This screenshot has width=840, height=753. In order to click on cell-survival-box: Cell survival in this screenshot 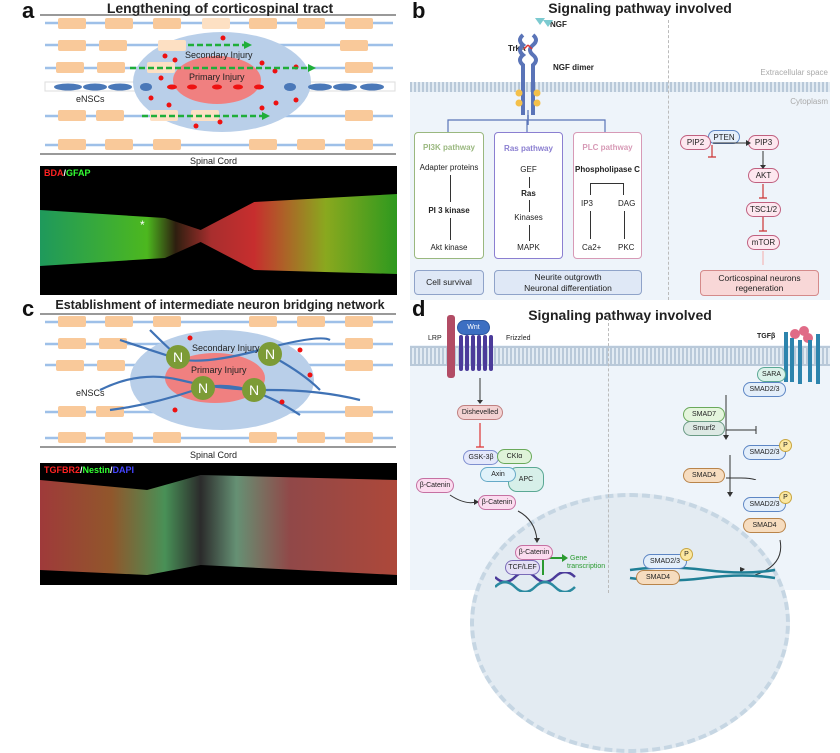, I will do `click(449, 282)`.